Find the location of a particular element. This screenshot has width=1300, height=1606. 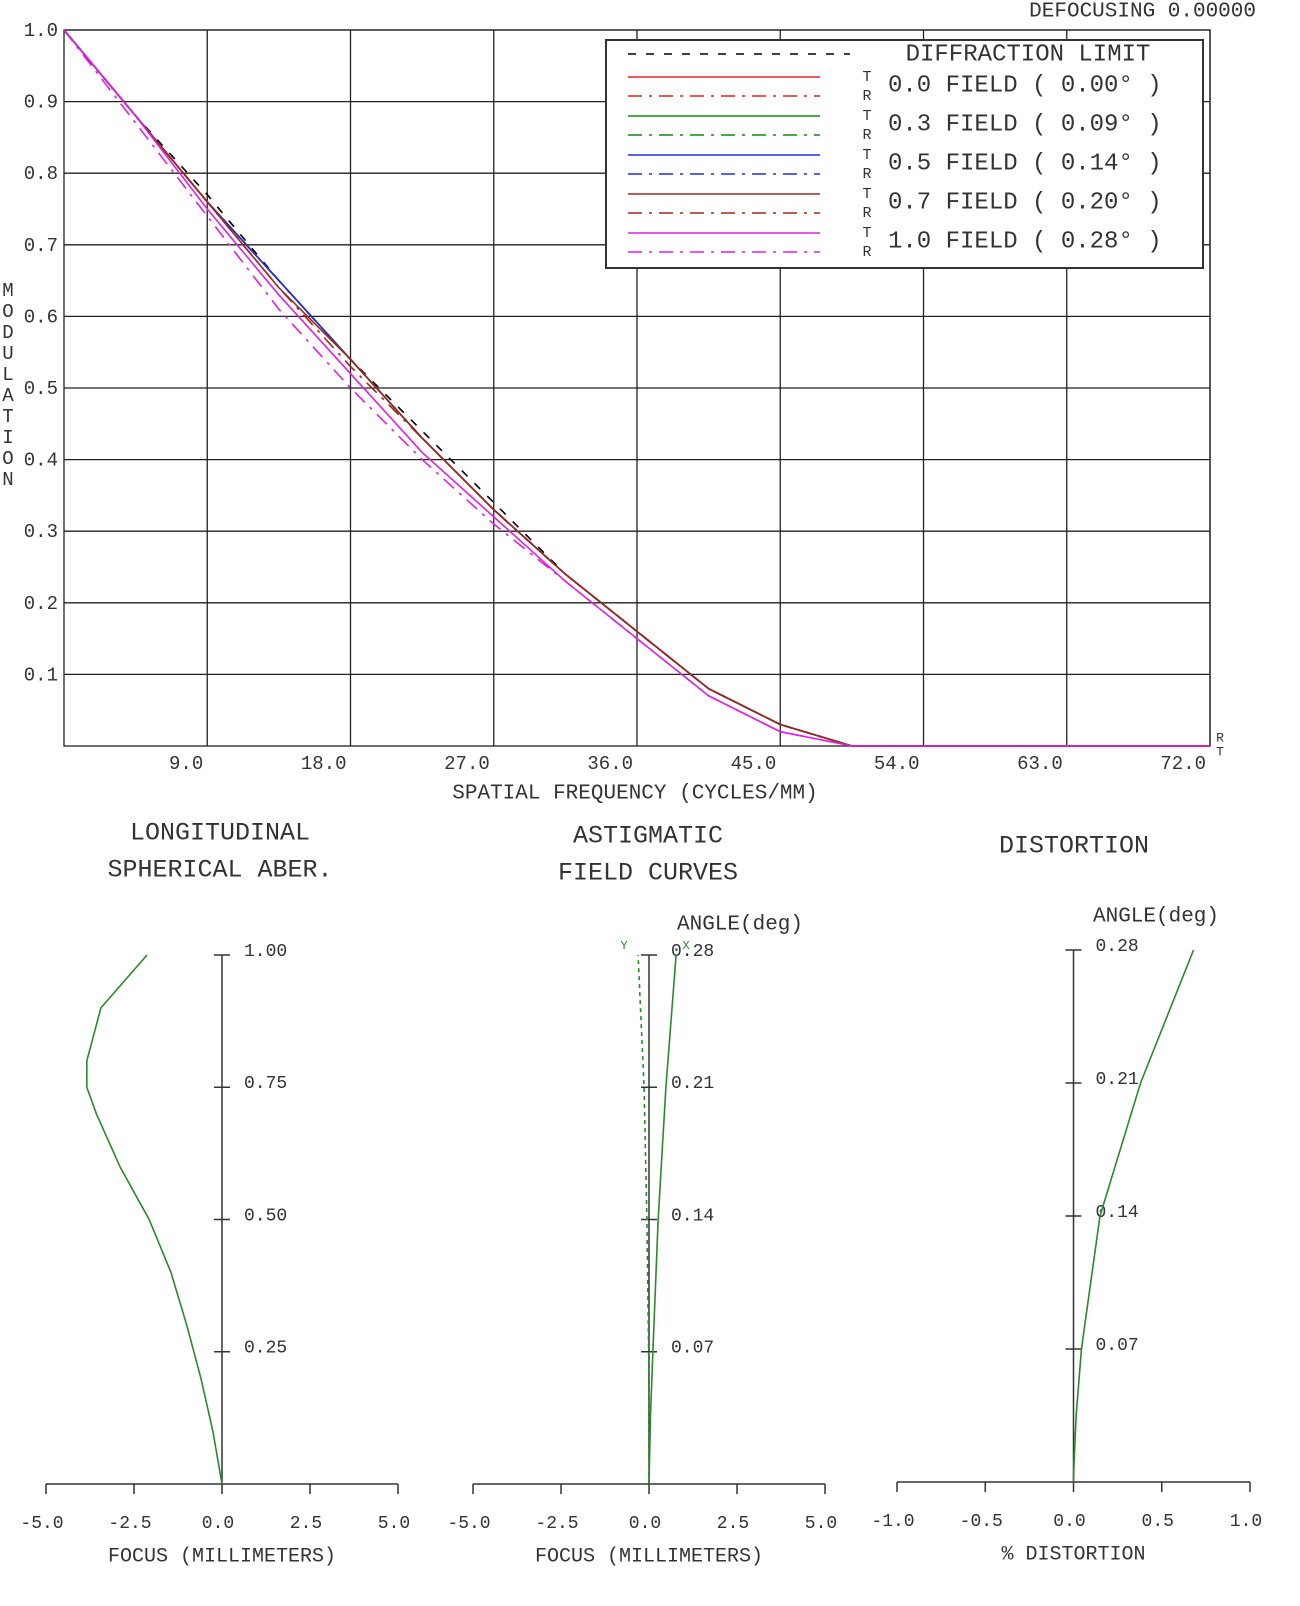

annotation: DEFOCUSING 0.00000 is located at coordinates (1142, 12).